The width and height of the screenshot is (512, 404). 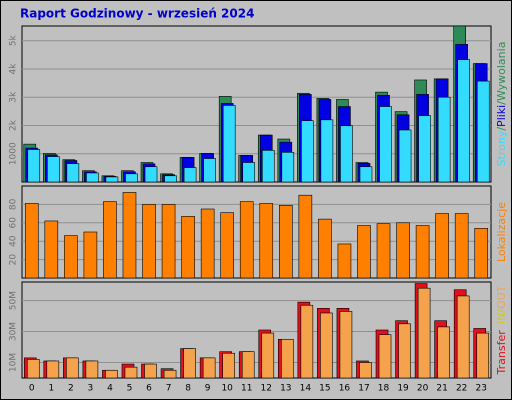 I want to click on y-tick-label: 4k, so click(x=14, y=69).